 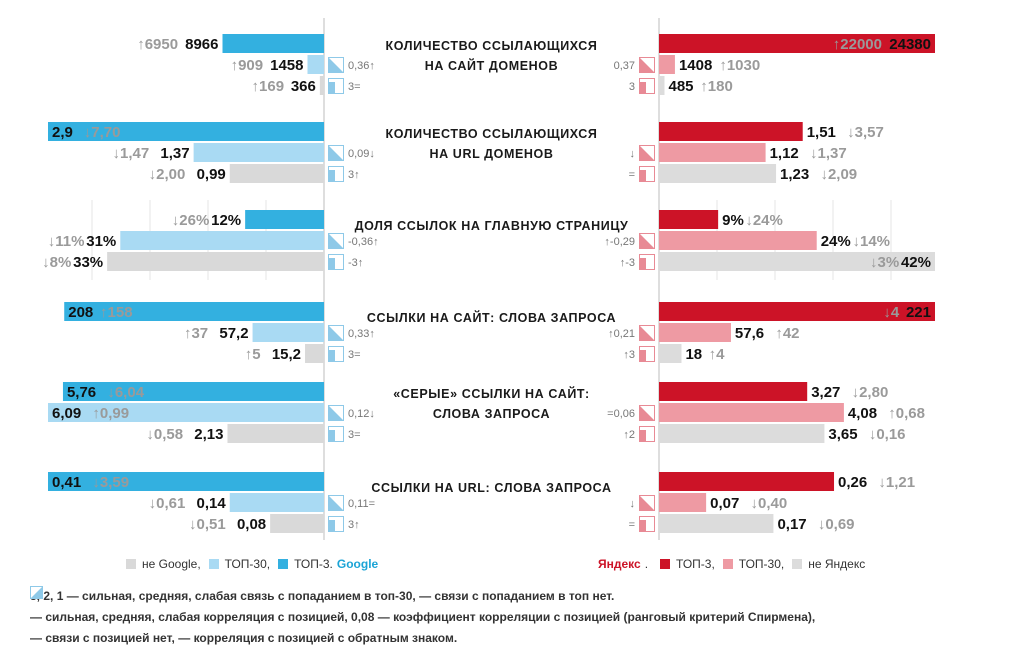 What do you see at coordinates (186, 481) in the screenshot?
I see `google-bar-s5-r0` at bounding box center [186, 481].